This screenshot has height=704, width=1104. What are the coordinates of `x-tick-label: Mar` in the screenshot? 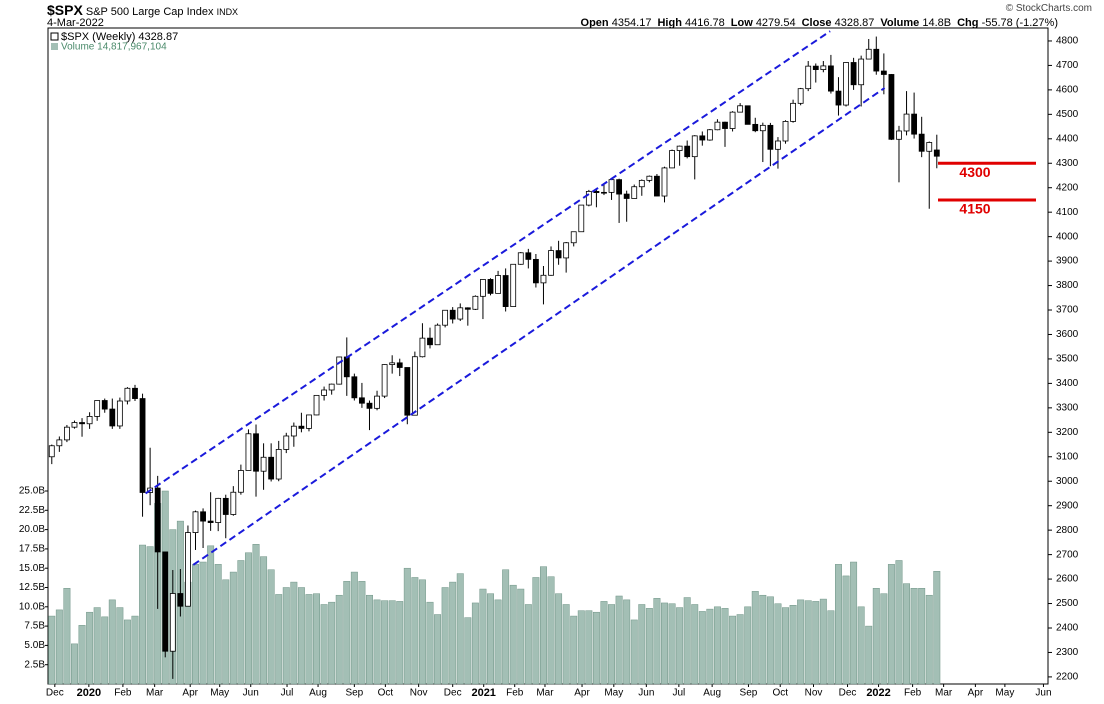 It's located at (545, 693).